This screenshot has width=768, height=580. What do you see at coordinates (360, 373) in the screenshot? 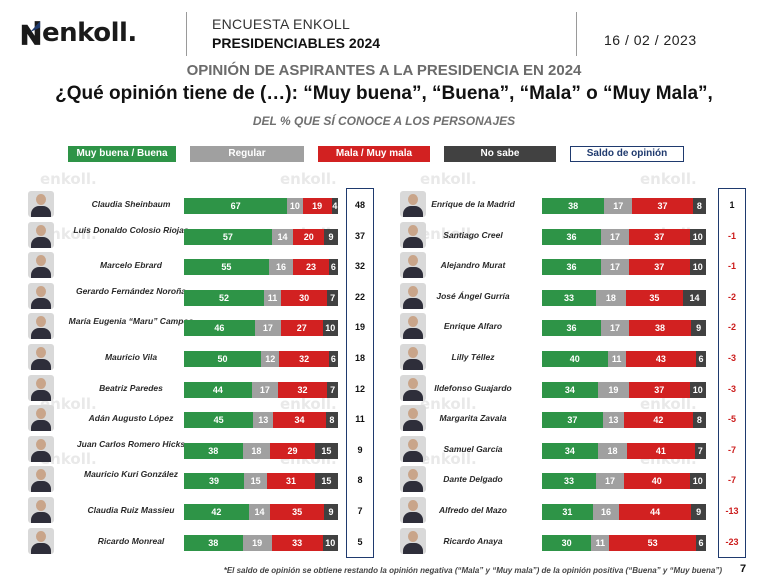
I see `saldo-column-left` at bounding box center [360, 373].